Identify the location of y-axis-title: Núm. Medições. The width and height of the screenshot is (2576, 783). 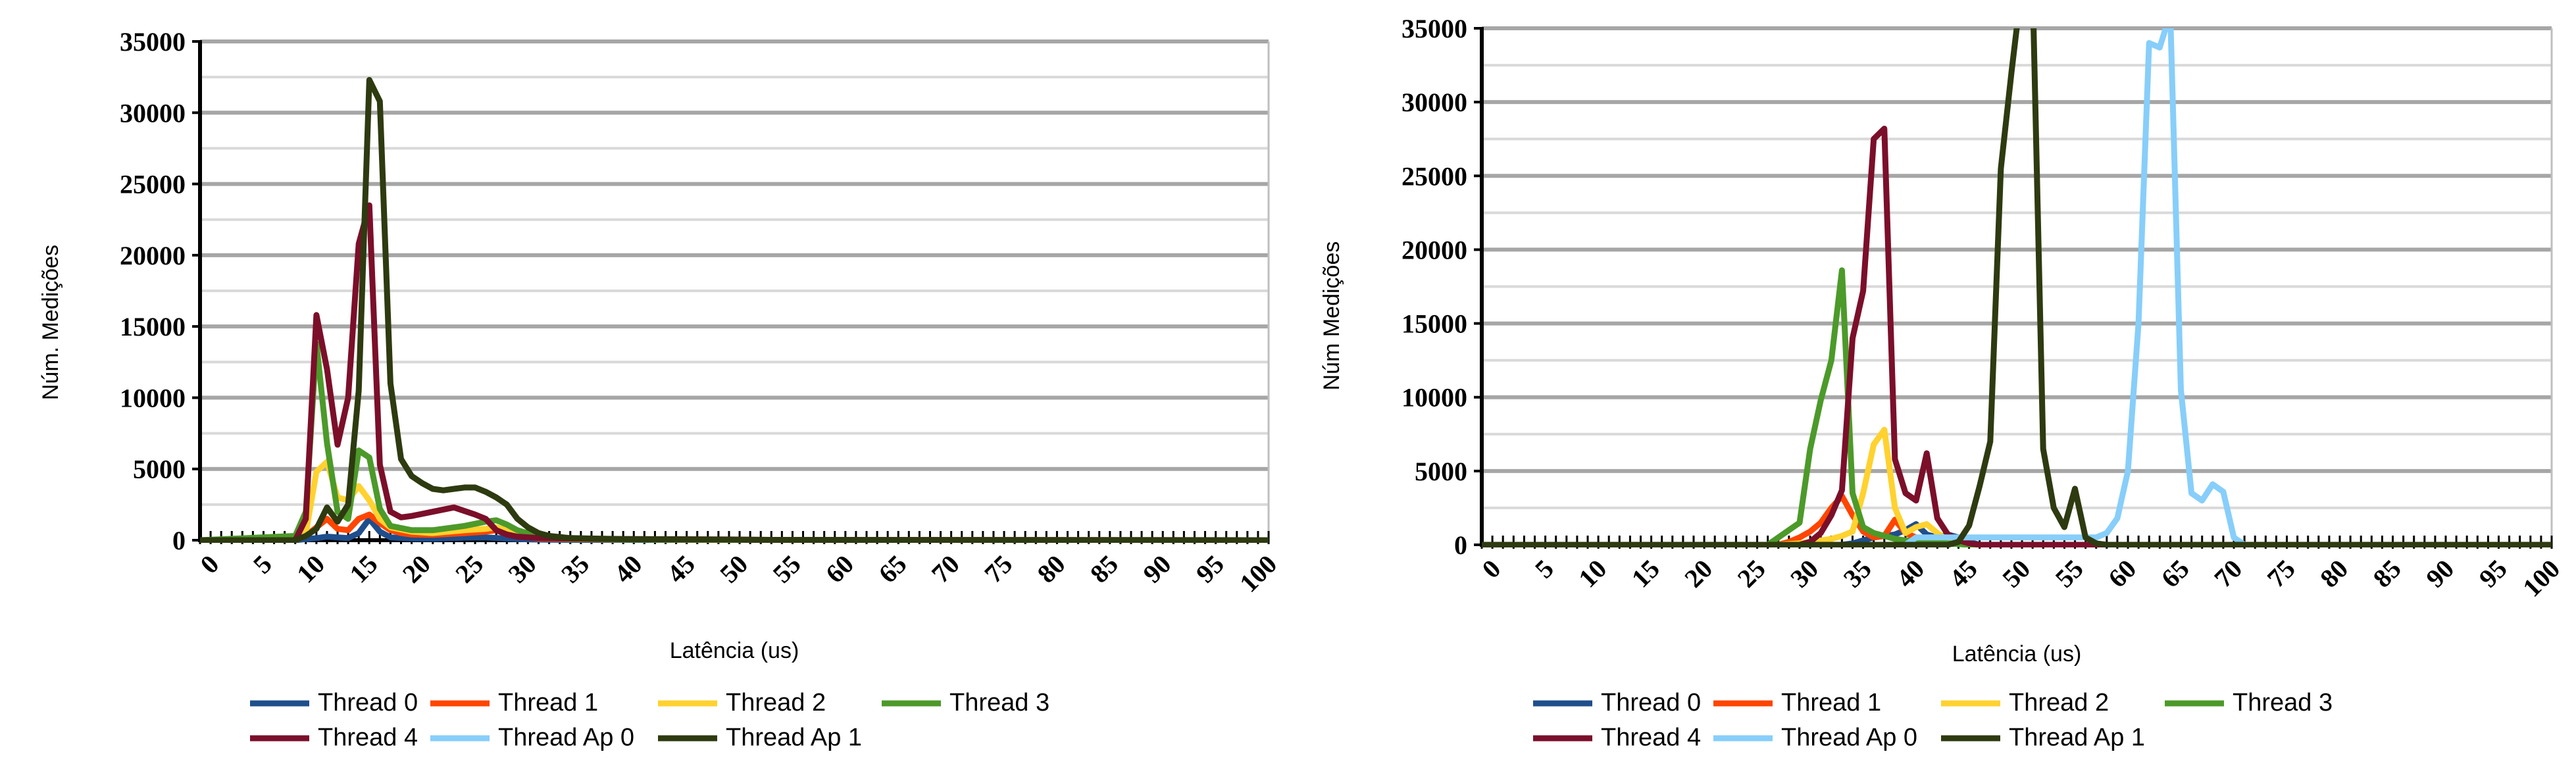
(50, 322).